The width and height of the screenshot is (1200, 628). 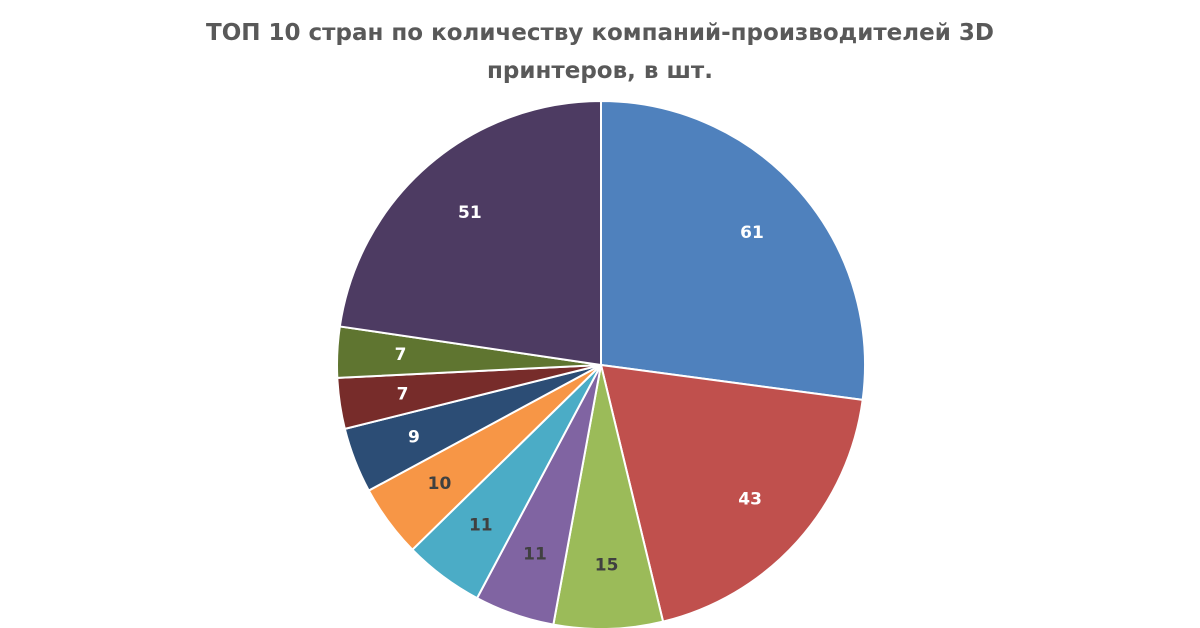 What do you see at coordinates (401, 355) in the screenshot?
I see `pie-data-label-9: 7` at bounding box center [401, 355].